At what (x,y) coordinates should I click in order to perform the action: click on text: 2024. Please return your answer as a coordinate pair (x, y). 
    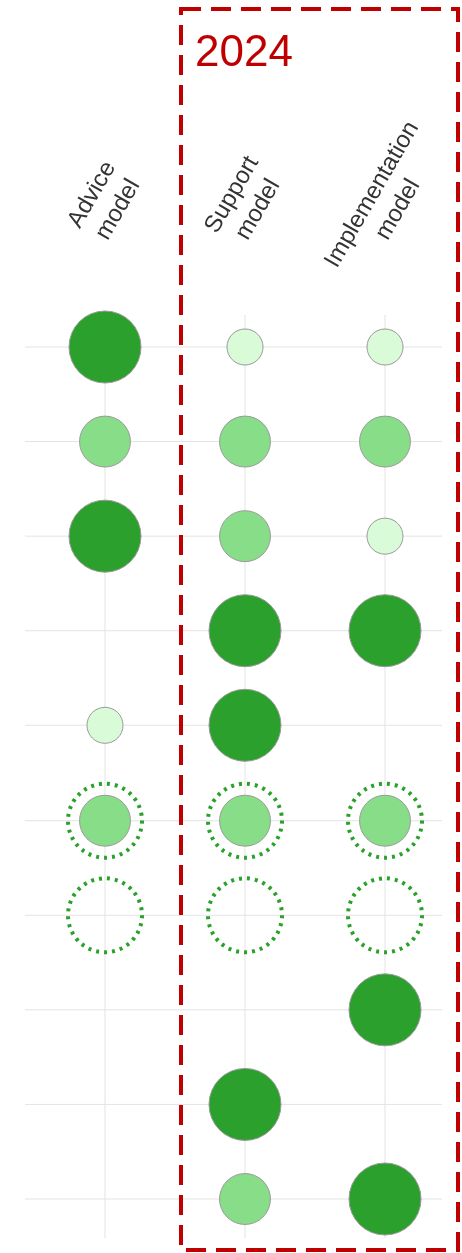
    Looking at the image, I should click on (244, 50).